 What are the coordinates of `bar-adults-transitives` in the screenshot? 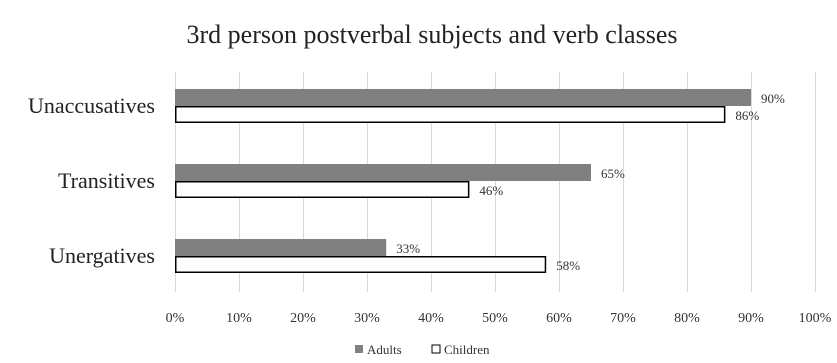 It's located at (383, 172).